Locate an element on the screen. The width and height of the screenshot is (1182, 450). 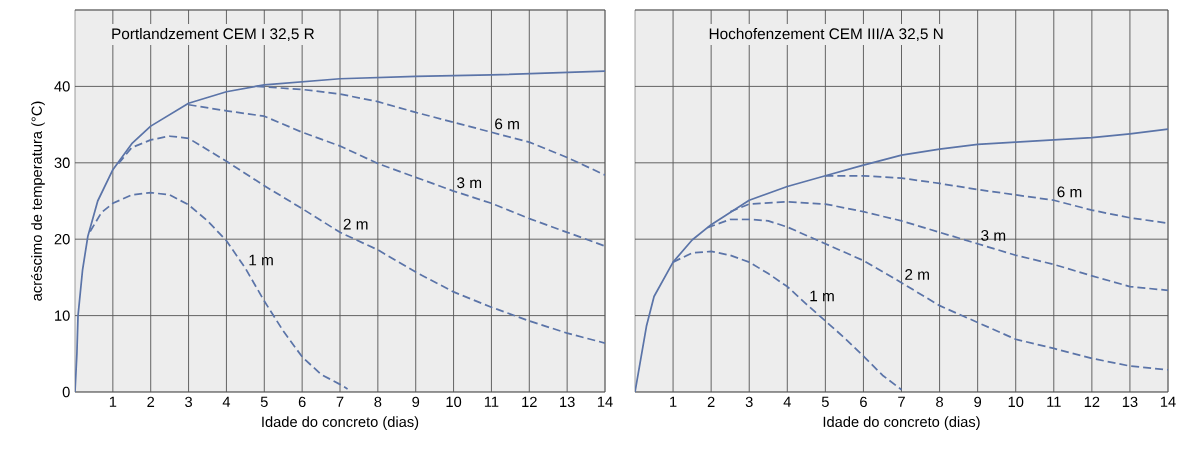
y-axis-title: acréscimo de temperatura (°C) is located at coordinates (37, 201).